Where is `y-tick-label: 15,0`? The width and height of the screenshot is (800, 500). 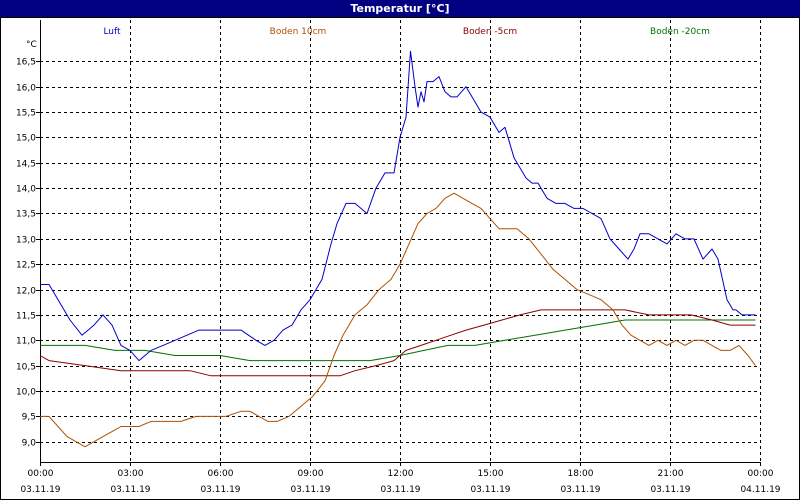 y-tick-label: 15,0 is located at coordinates (26, 139).